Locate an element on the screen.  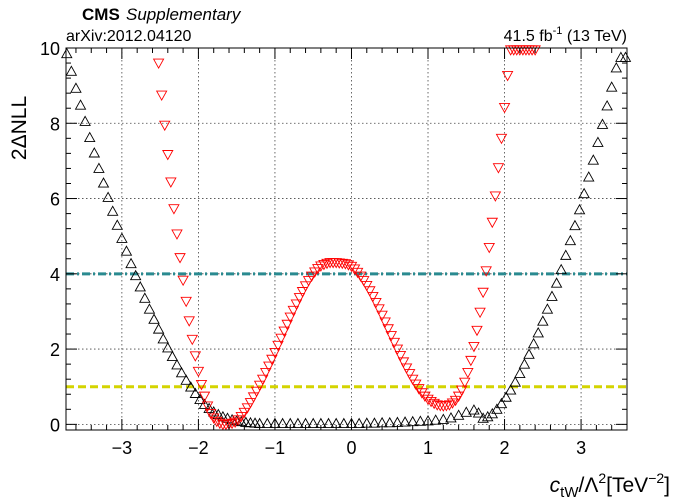
luminosity-label: 41.5 fb-1 (13 TeV) is located at coordinates (565, 35).